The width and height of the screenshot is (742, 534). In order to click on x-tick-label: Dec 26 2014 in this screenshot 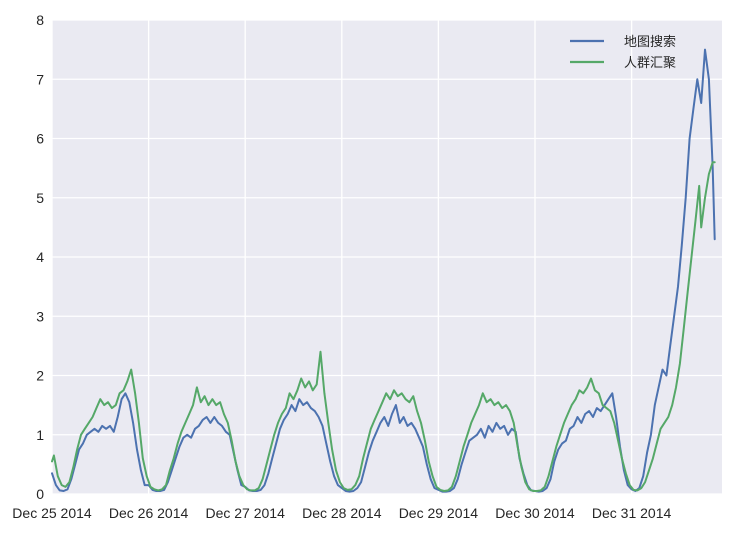, I will do `click(149, 513)`.